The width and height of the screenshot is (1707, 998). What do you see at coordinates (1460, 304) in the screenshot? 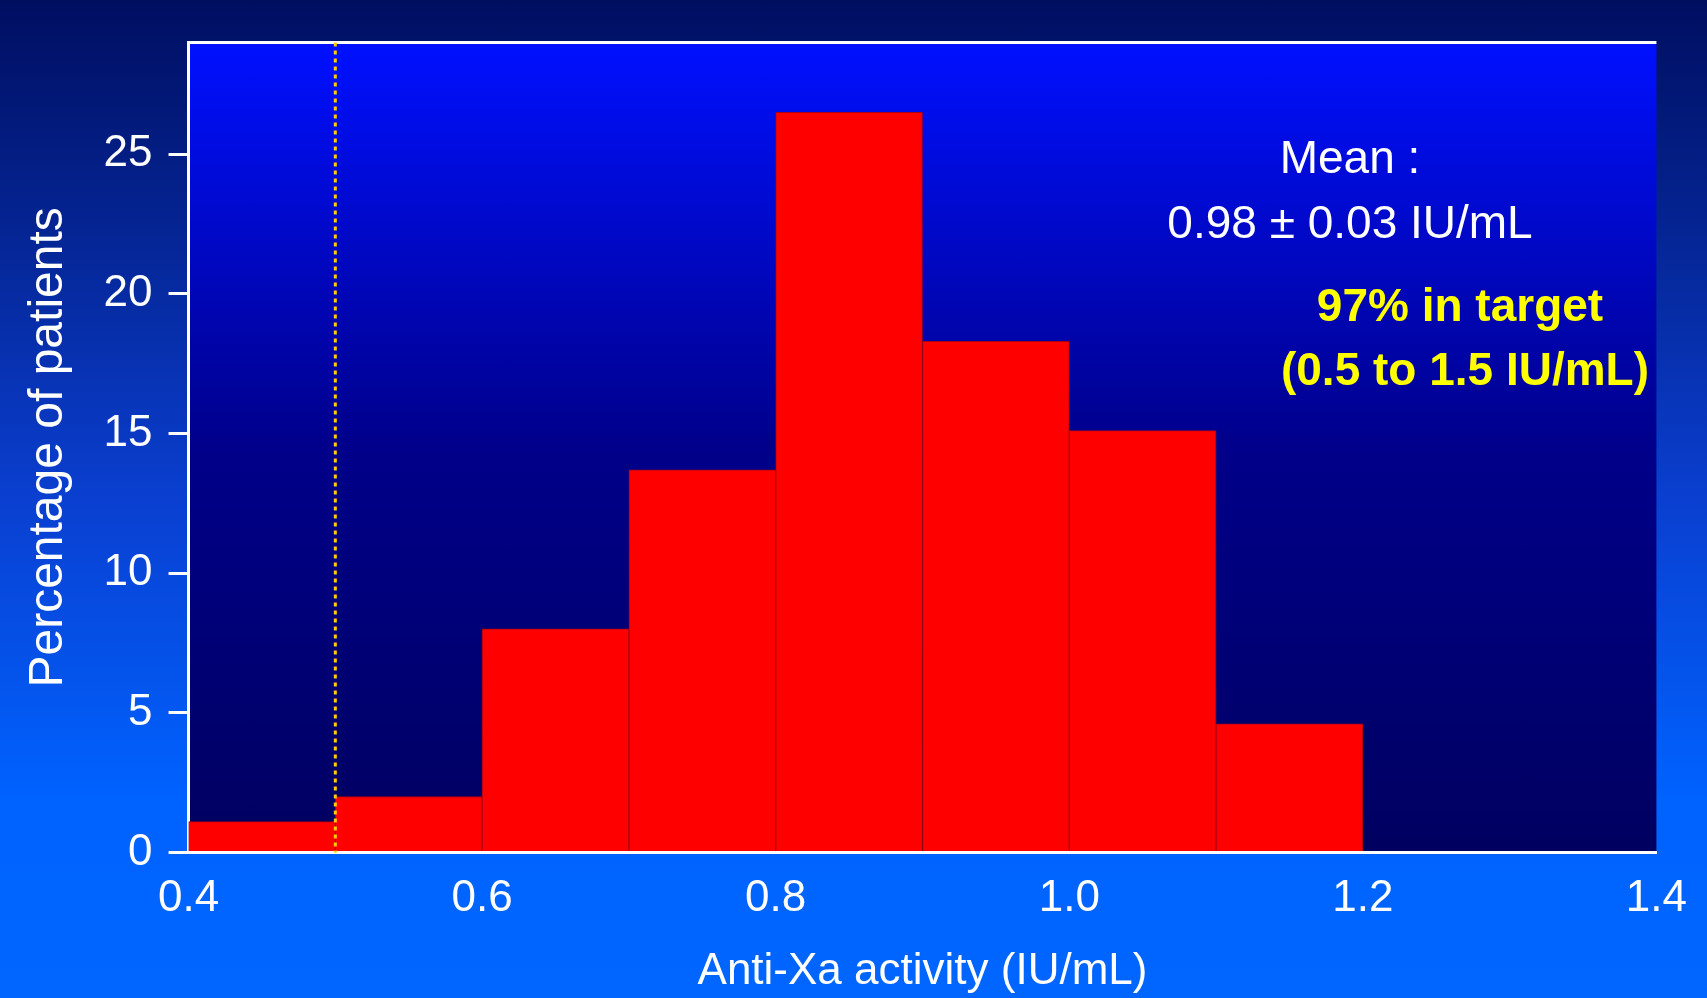
I see `annotation: 97% in target` at bounding box center [1460, 304].